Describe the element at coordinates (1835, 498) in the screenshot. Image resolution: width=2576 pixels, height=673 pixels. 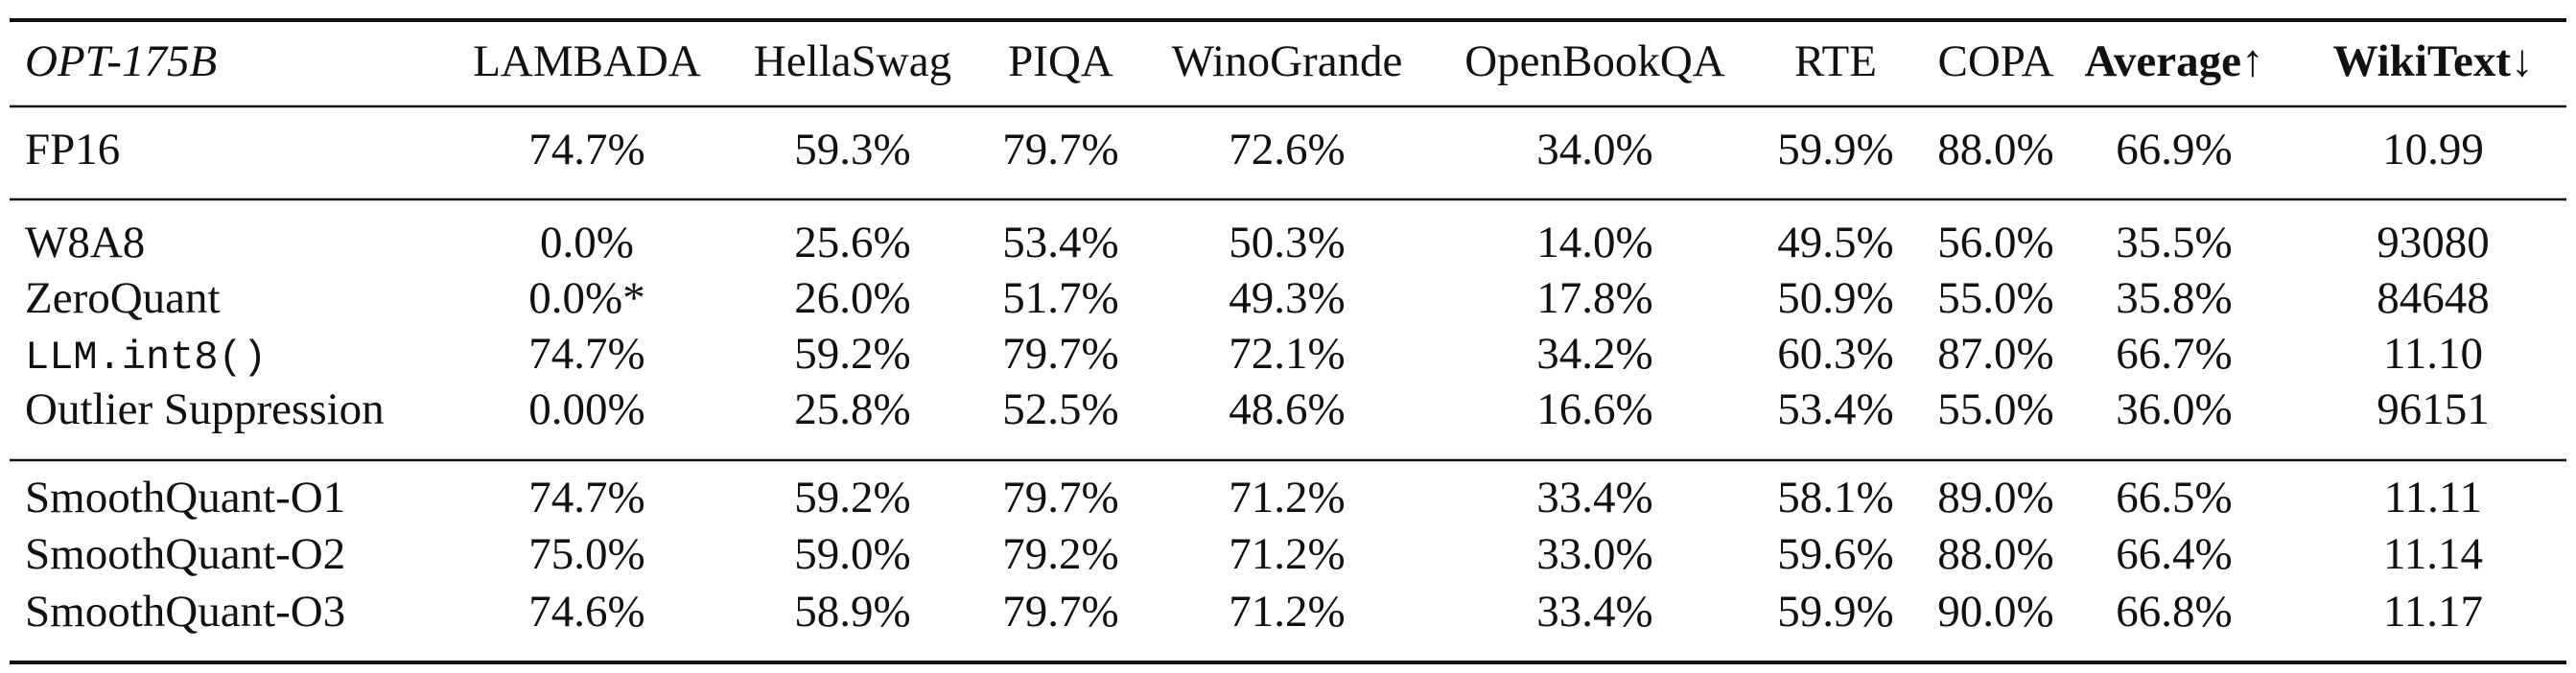
I see `cell-value: 58.1%` at that location.